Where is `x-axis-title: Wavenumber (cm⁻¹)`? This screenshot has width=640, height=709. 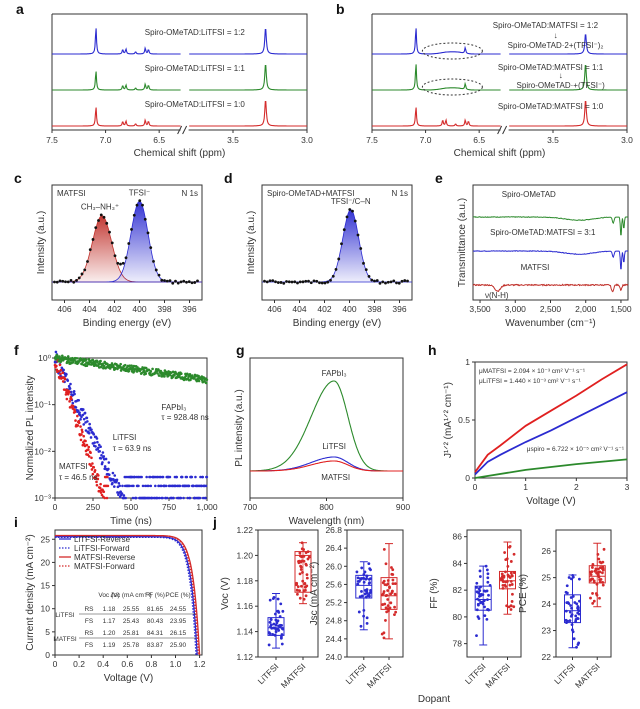 x-axis-title: Wavenumber (cm⁻¹) is located at coordinates (550, 323).